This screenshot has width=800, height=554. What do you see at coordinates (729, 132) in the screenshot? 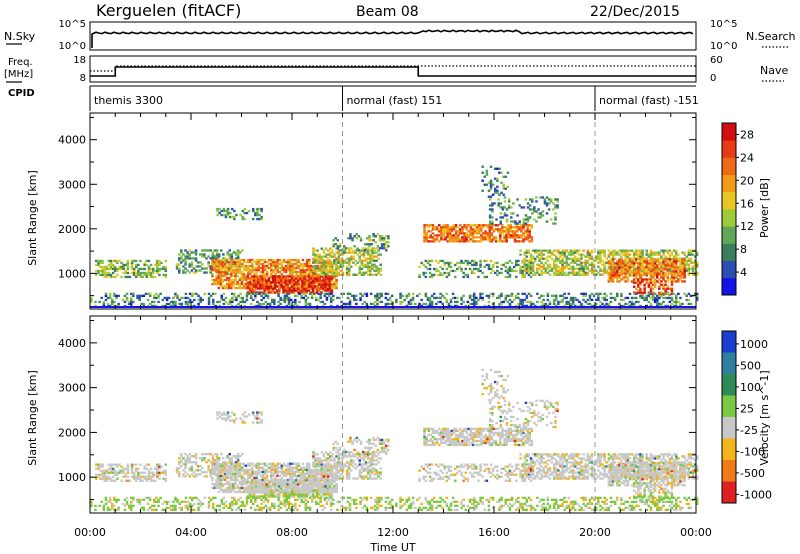
I see `power-colorbar-swatch` at bounding box center [729, 132].